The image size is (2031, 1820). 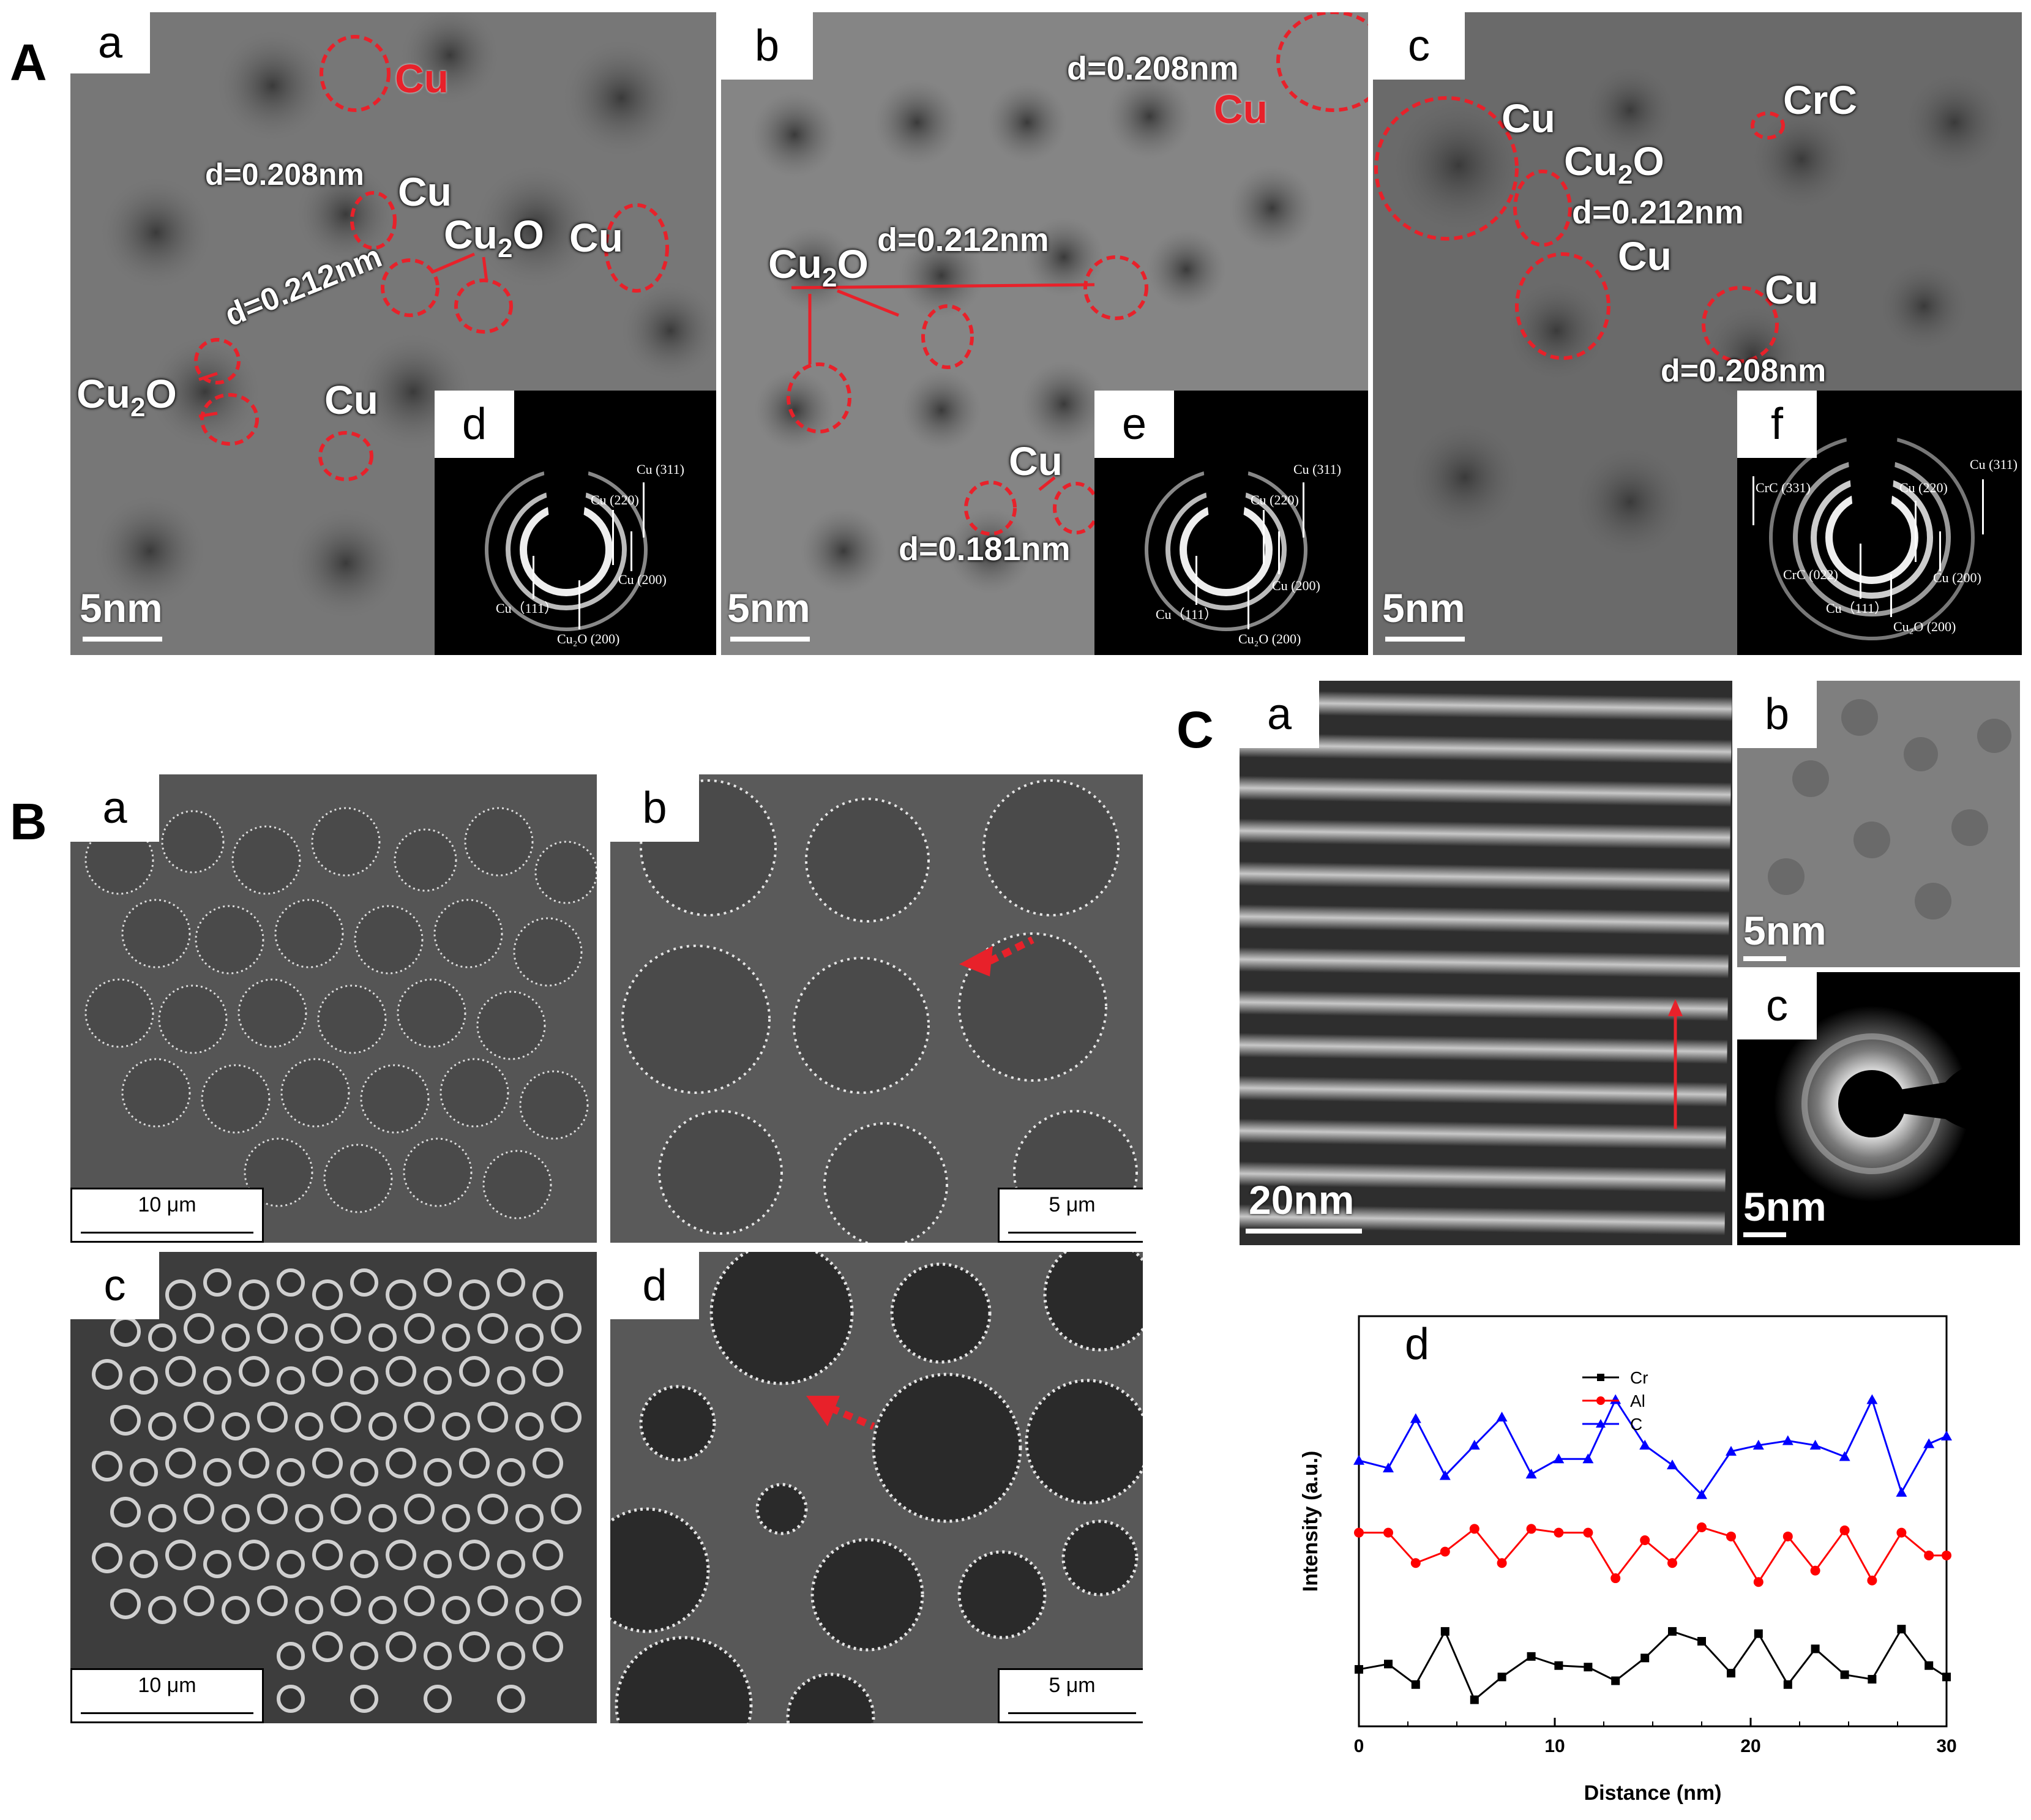 What do you see at coordinates (1810, 574) in the screenshot?
I see `saed-ring-label: CrC (022)` at bounding box center [1810, 574].